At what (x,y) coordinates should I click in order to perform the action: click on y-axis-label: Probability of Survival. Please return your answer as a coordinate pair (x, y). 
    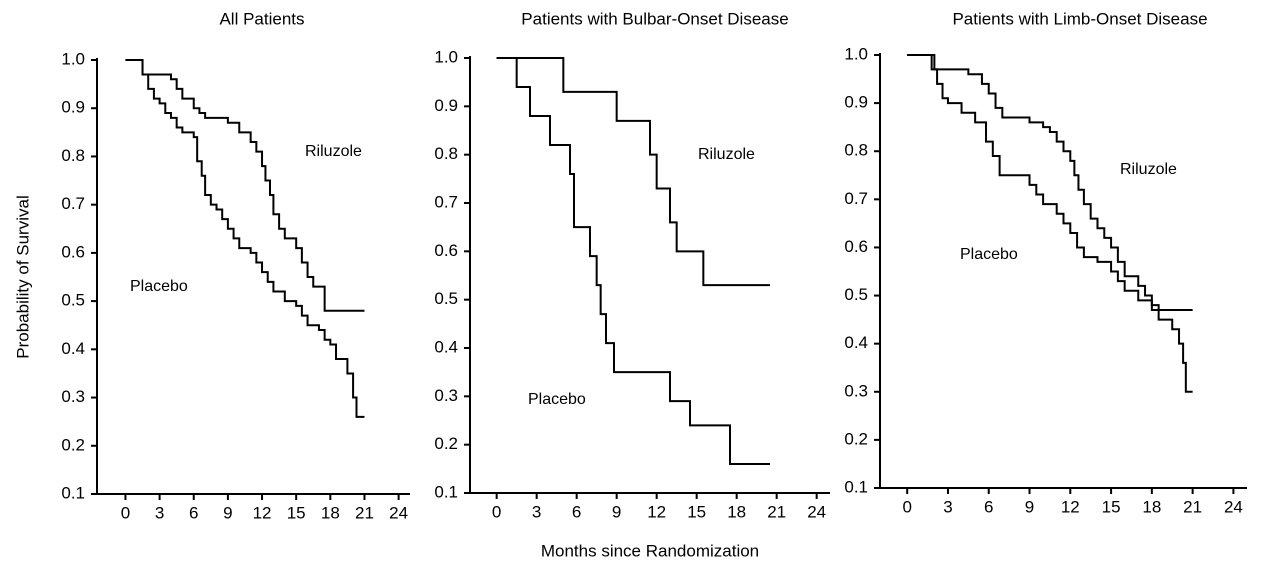
    Looking at the image, I should click on (22, 276).